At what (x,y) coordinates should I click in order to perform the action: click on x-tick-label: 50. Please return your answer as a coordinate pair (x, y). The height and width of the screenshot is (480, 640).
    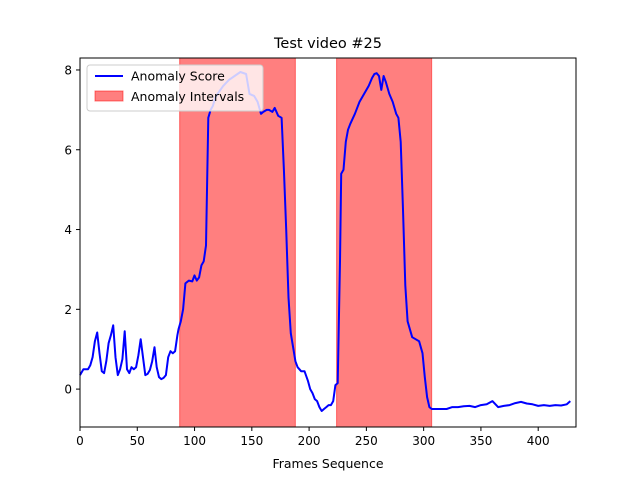
    Looking at the image, I should click on (137, 441).